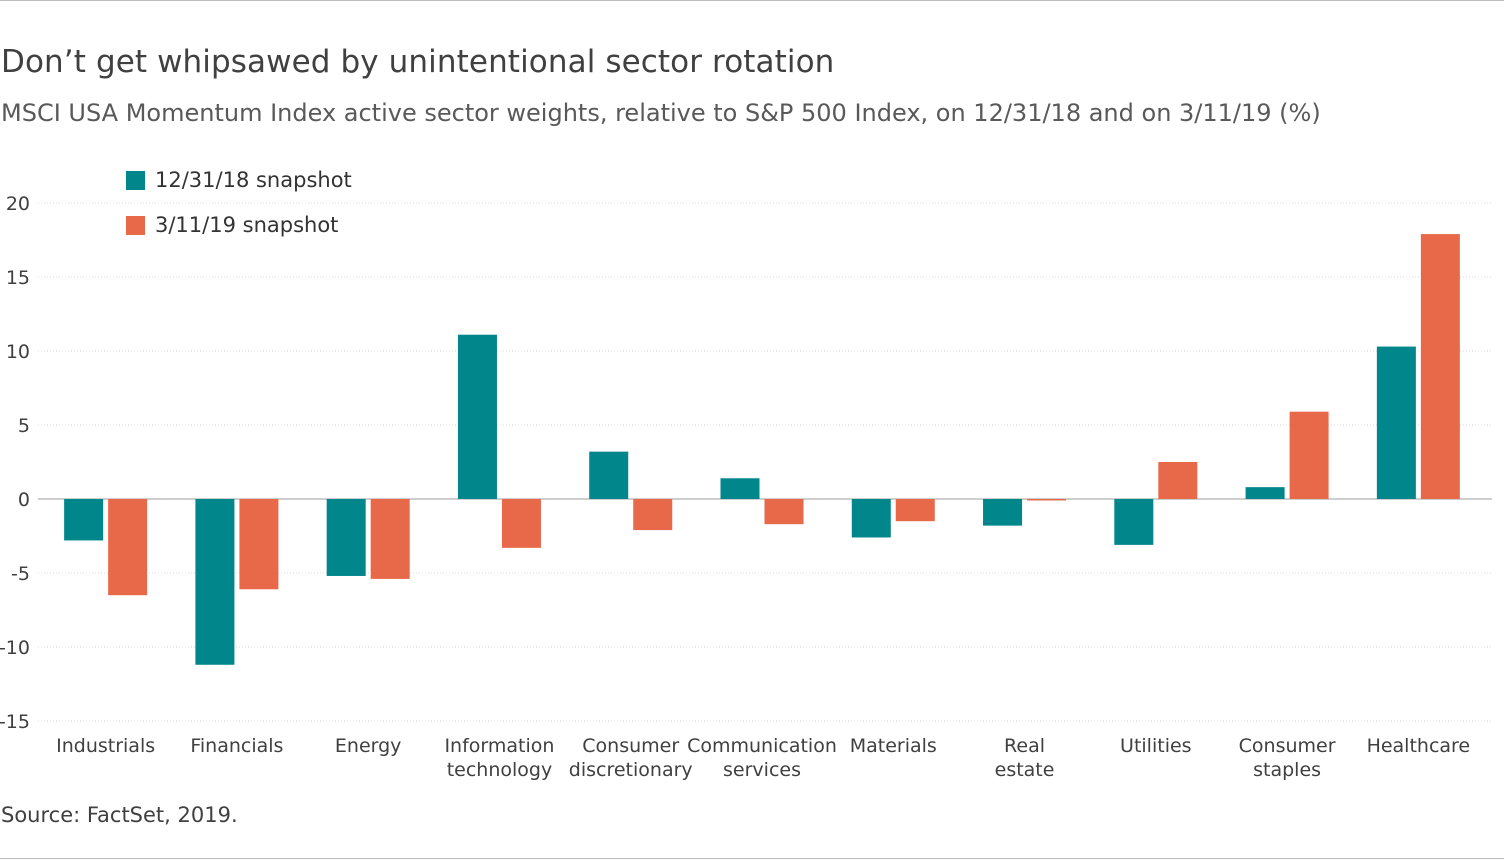 The width and height of the screenshot is (1504, 860). Describe the element at coordinates (1287, 758) in the screenshot. I see `x-category-label: Consumer staples` at that location.